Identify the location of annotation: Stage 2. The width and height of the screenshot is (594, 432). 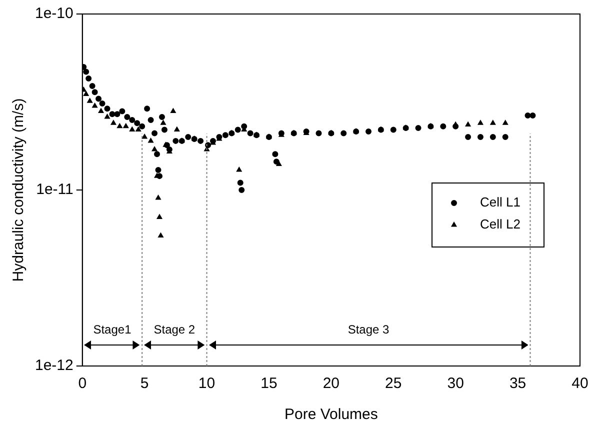
(175, 329).